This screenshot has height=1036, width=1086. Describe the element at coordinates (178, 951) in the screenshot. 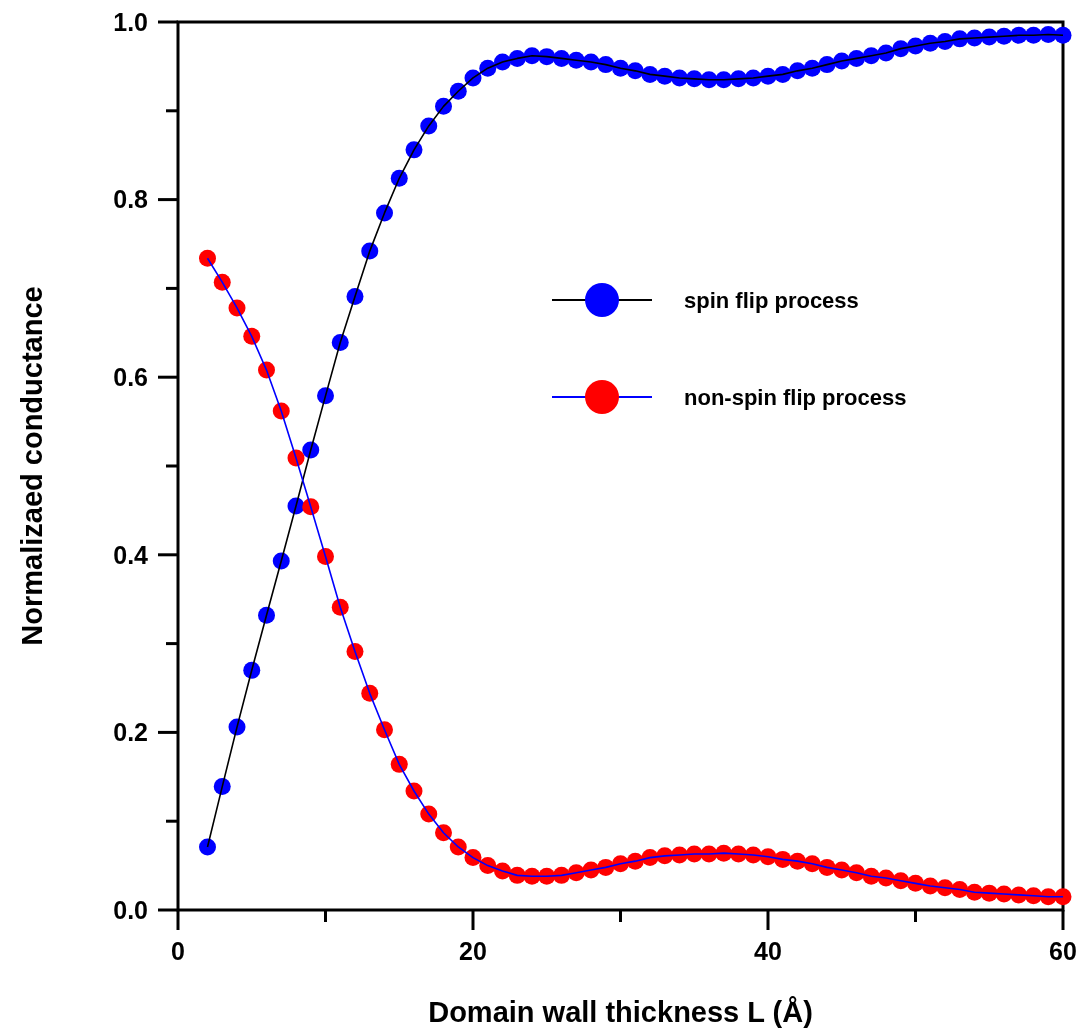

I see `x-tick-label: 0` at that location.